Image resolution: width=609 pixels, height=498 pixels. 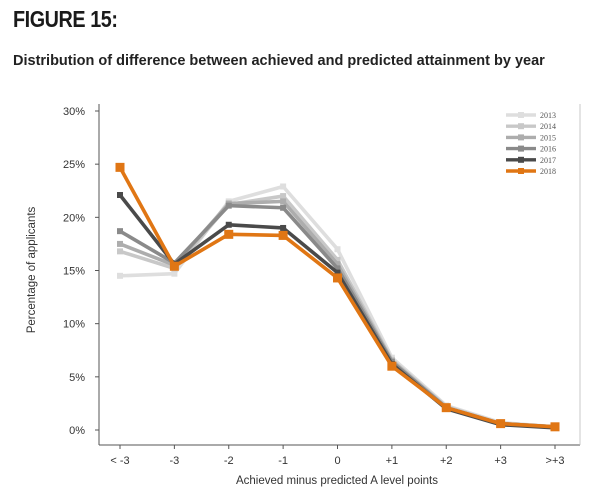 I want to click on legend-item-2013: 2013, so click(x=531, y=115).